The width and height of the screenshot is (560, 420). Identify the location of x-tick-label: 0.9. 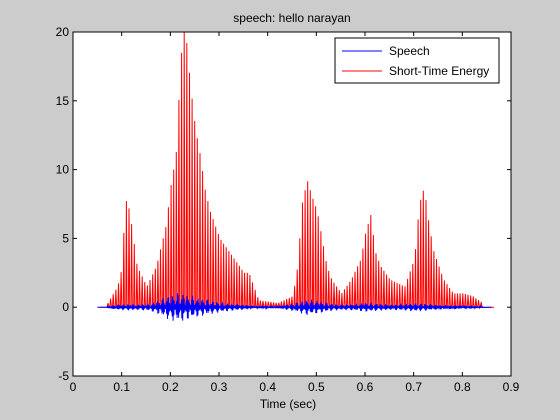
(511, 387).